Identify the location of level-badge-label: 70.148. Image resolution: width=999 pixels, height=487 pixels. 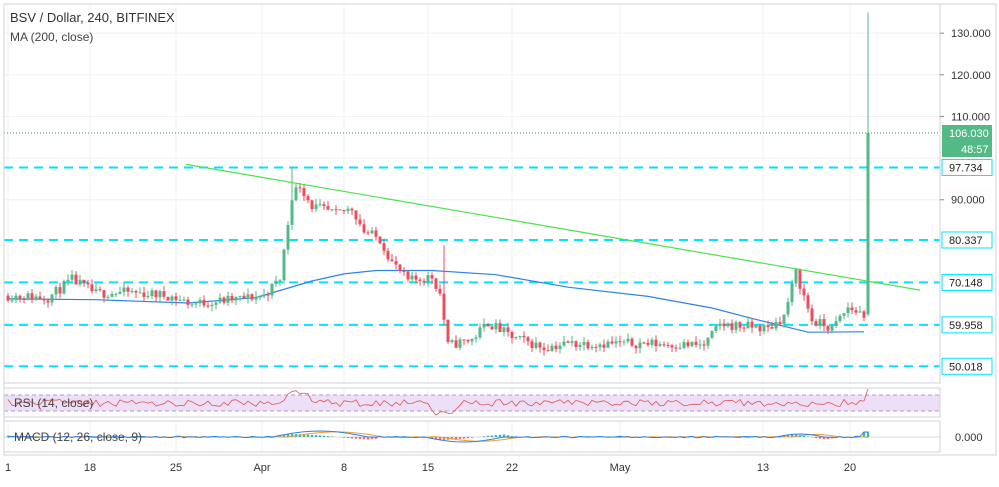
(966, 283).